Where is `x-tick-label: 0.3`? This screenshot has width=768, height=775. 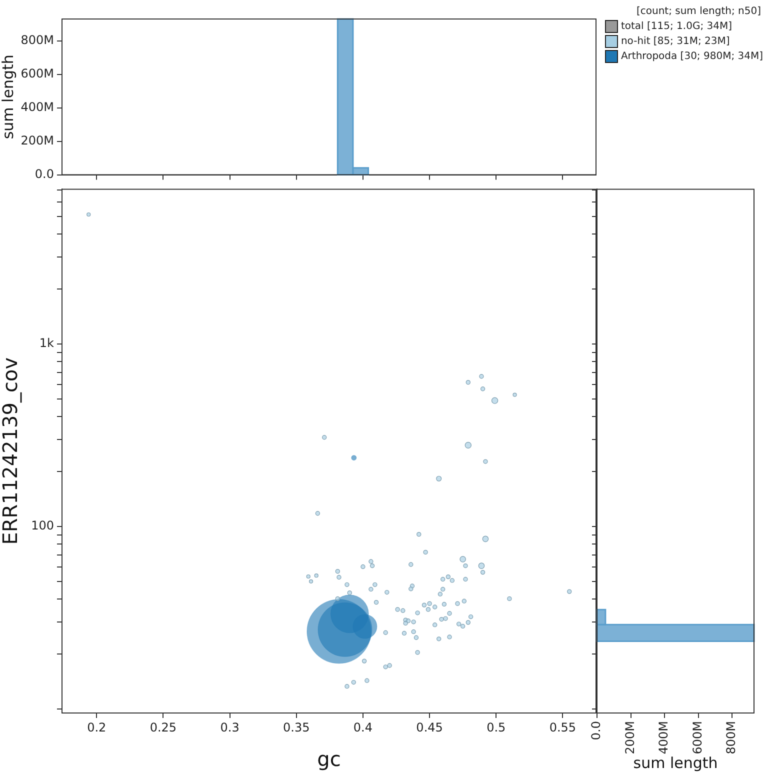
x-tick-label: 0.3 is located at coordinates (230, 727).